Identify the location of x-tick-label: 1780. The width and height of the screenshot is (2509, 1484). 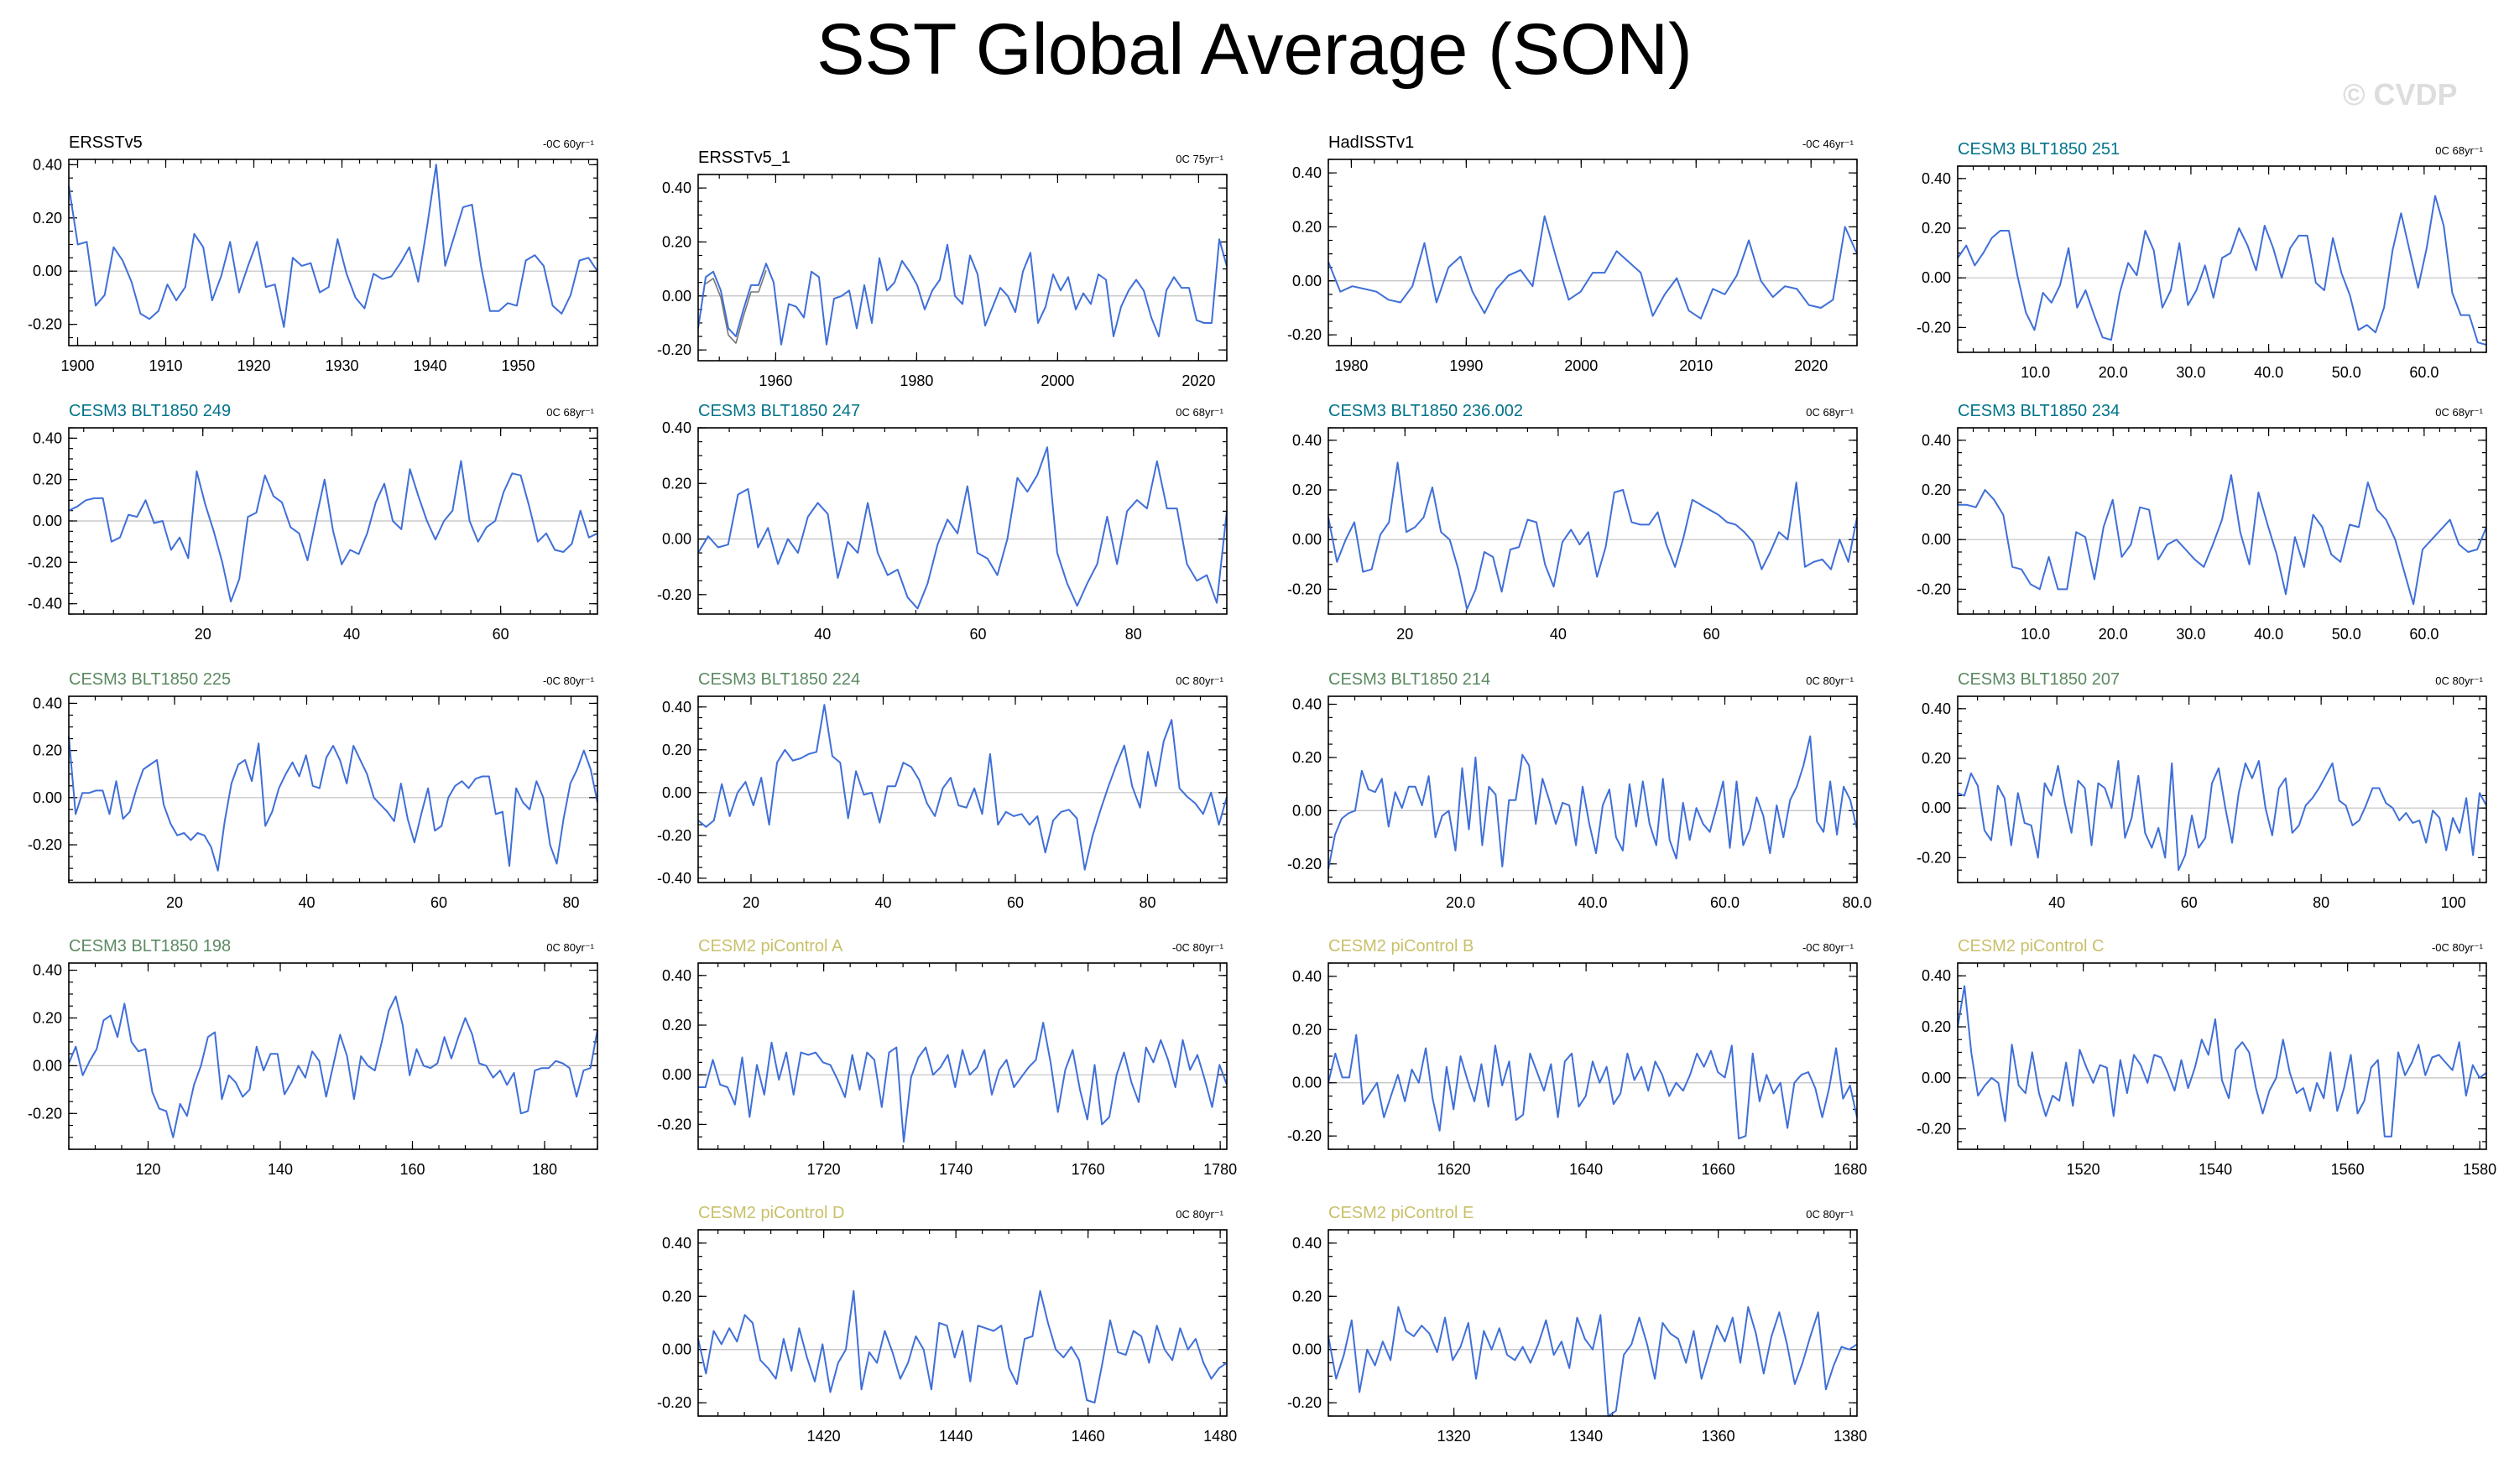
(1220, 1169).